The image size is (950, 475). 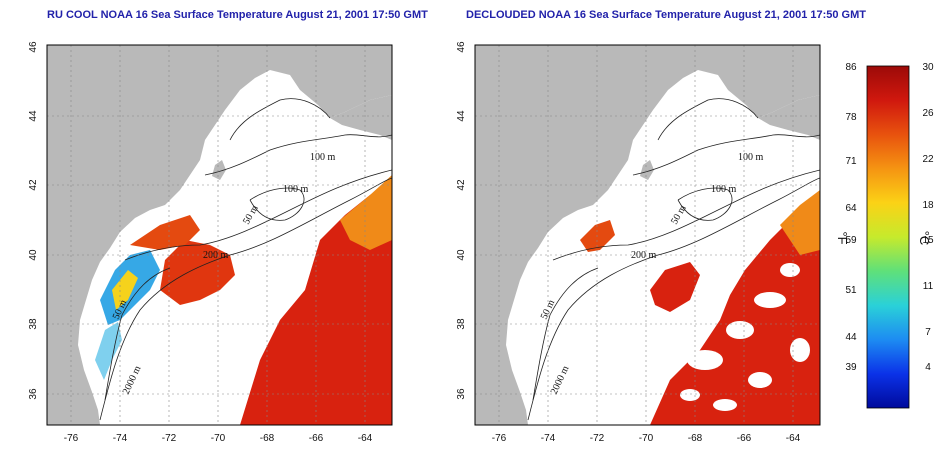 I want to click on fahrenheit-tick: 64, so click(x=851, y=208).